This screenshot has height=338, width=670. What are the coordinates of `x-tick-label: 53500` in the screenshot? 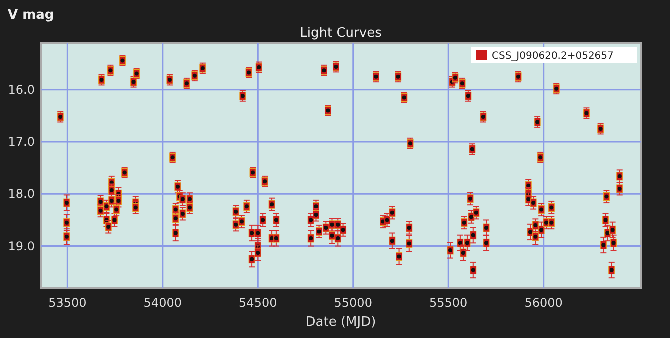 It's located at (67, 303).